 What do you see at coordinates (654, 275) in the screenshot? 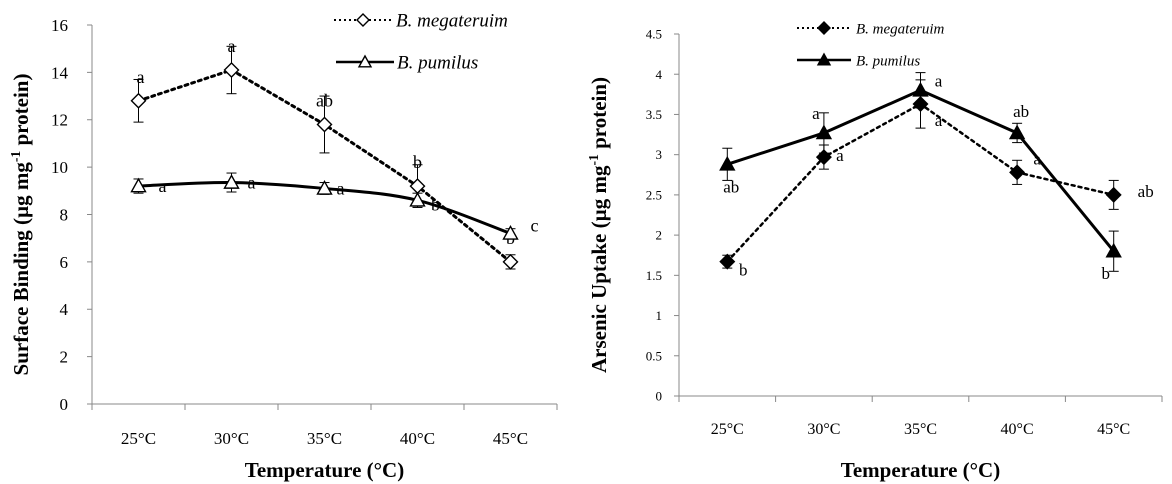
I see `y-tick-label: 1.5` at bounding box center [654, 275].